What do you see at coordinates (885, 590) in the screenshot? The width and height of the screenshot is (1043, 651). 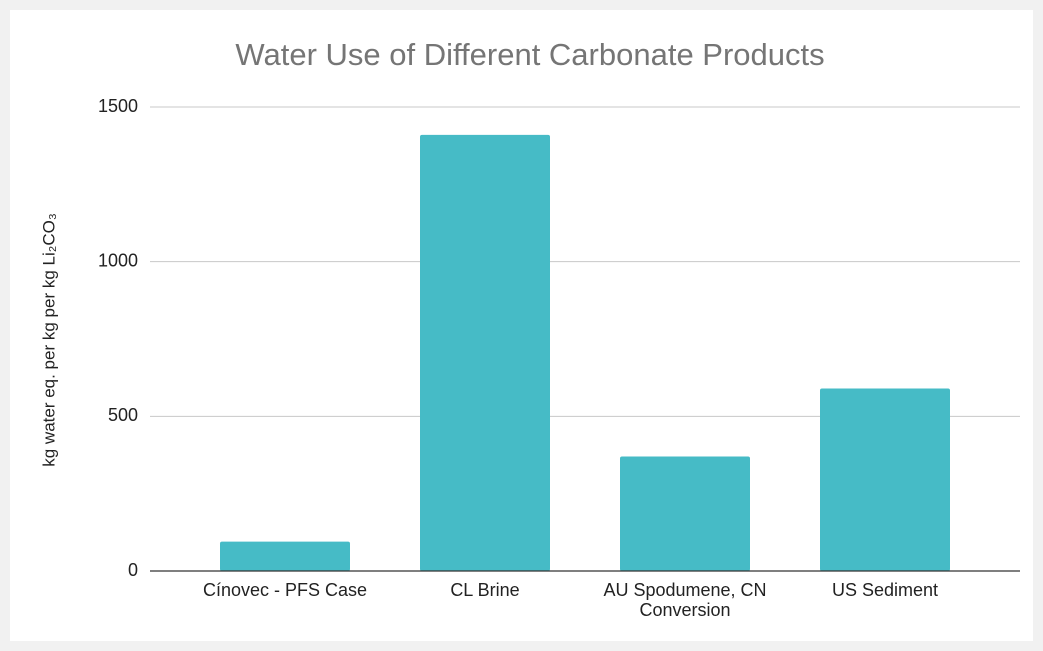 I see `x-tick-label: US Sediment` at bounding box center [885, 590].